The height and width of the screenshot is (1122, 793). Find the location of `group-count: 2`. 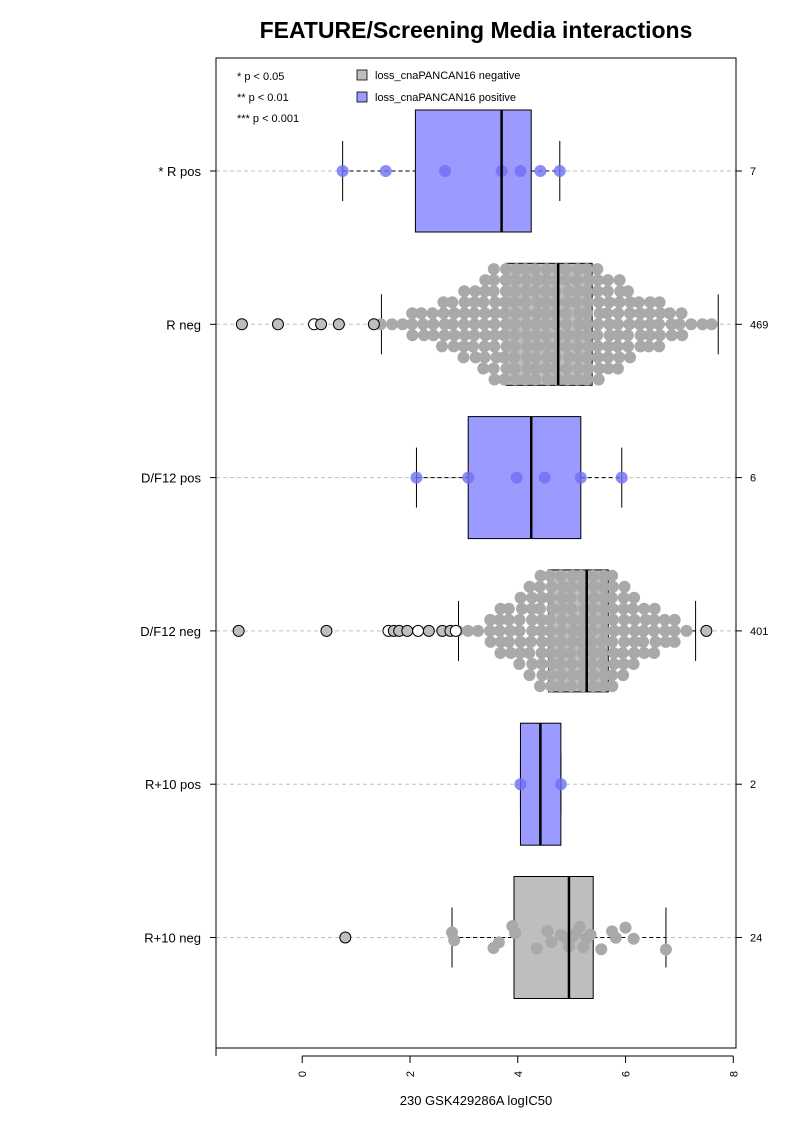

group-count: 2 is located at coordinates (753, 785).